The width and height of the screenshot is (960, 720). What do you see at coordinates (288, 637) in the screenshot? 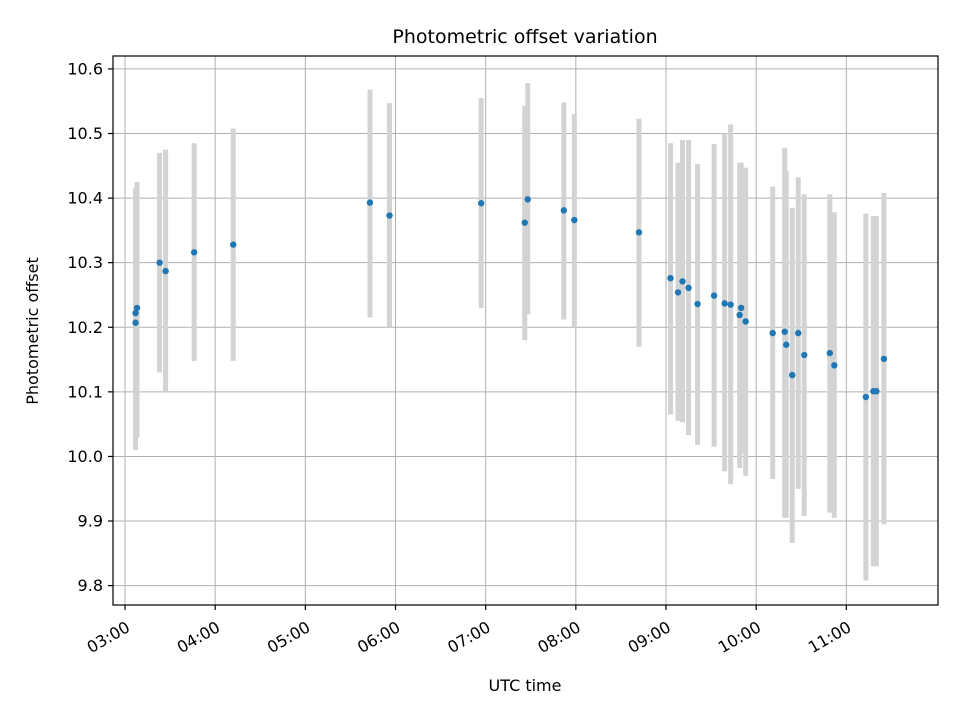
I see `x-tick-label: 05:00` at bounding box center [288, 637].